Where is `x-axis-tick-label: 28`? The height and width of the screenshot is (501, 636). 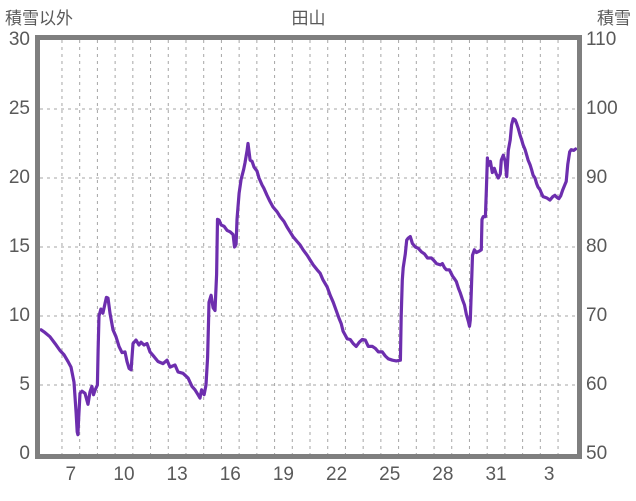
x-axis-tick-label: 28 is located at coordinates (443, 474).